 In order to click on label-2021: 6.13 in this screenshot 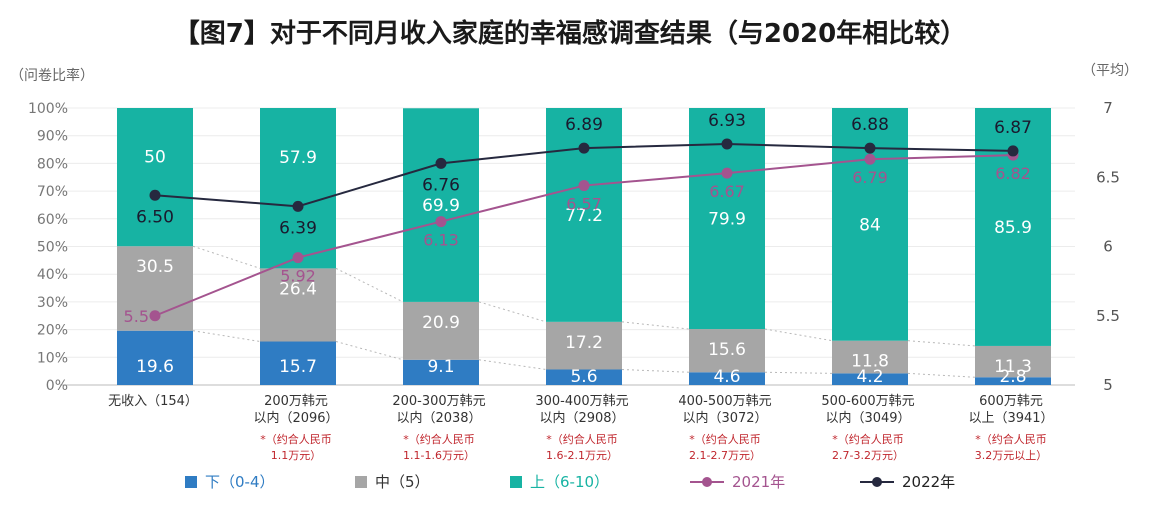, I will do `click(441, 240)`.